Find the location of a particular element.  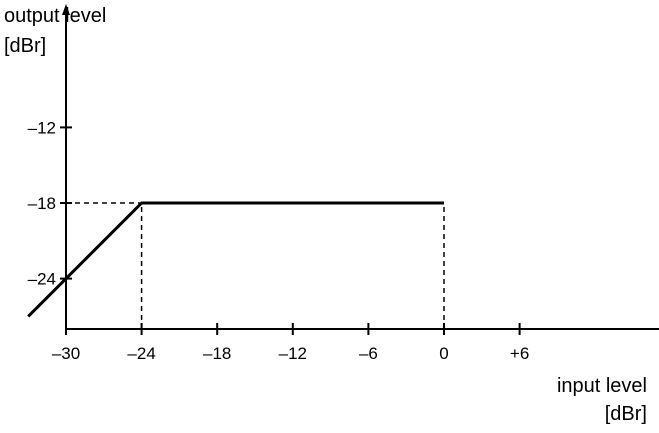

y-axis-title-line-1: output level is located at coordinates (55, 16).